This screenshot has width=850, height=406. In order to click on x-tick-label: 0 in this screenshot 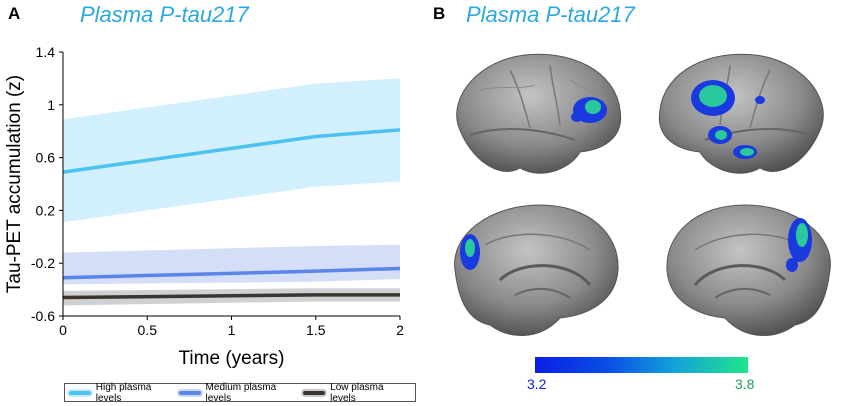, I will do `click(63, 330)`.